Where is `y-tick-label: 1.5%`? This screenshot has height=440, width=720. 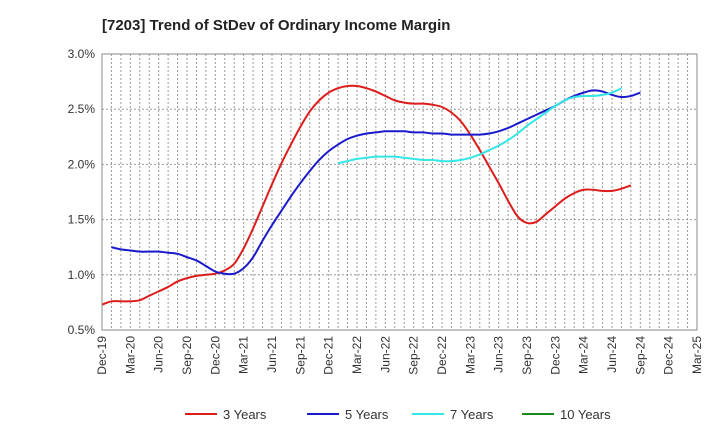 y-tick-label: 1.5% is located at coordinates (82, 220).